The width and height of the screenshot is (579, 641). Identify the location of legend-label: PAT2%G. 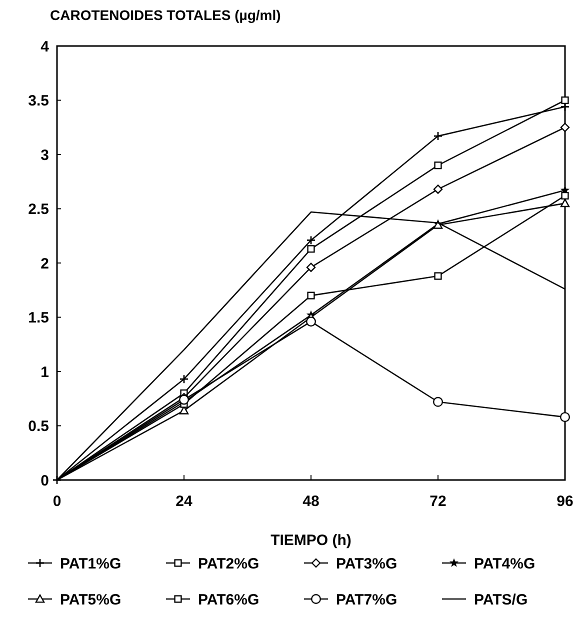
(229, 563).